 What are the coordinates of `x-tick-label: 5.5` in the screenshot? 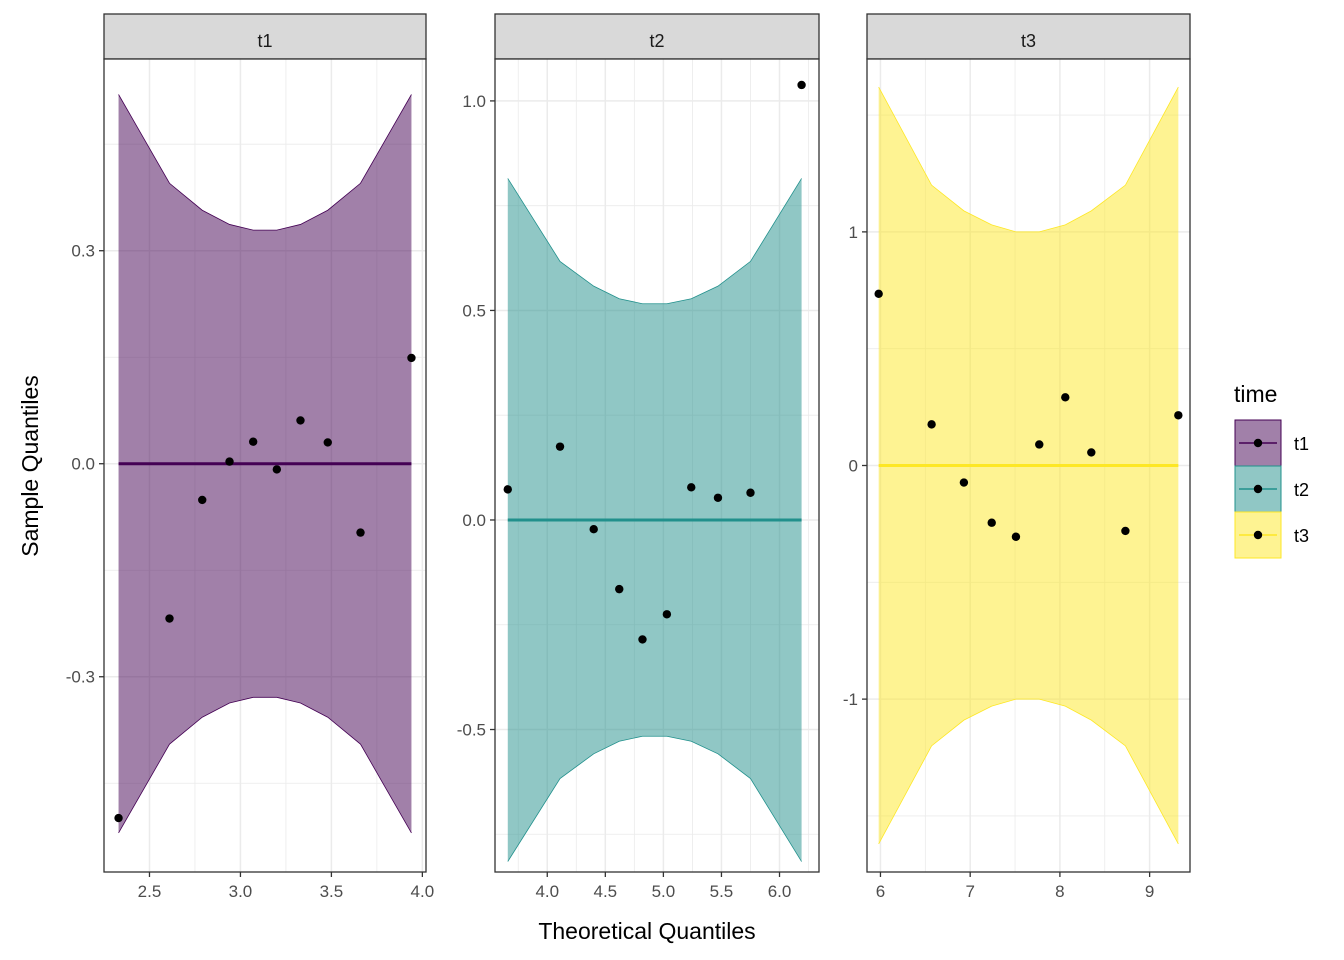 It's located at (722, 891).